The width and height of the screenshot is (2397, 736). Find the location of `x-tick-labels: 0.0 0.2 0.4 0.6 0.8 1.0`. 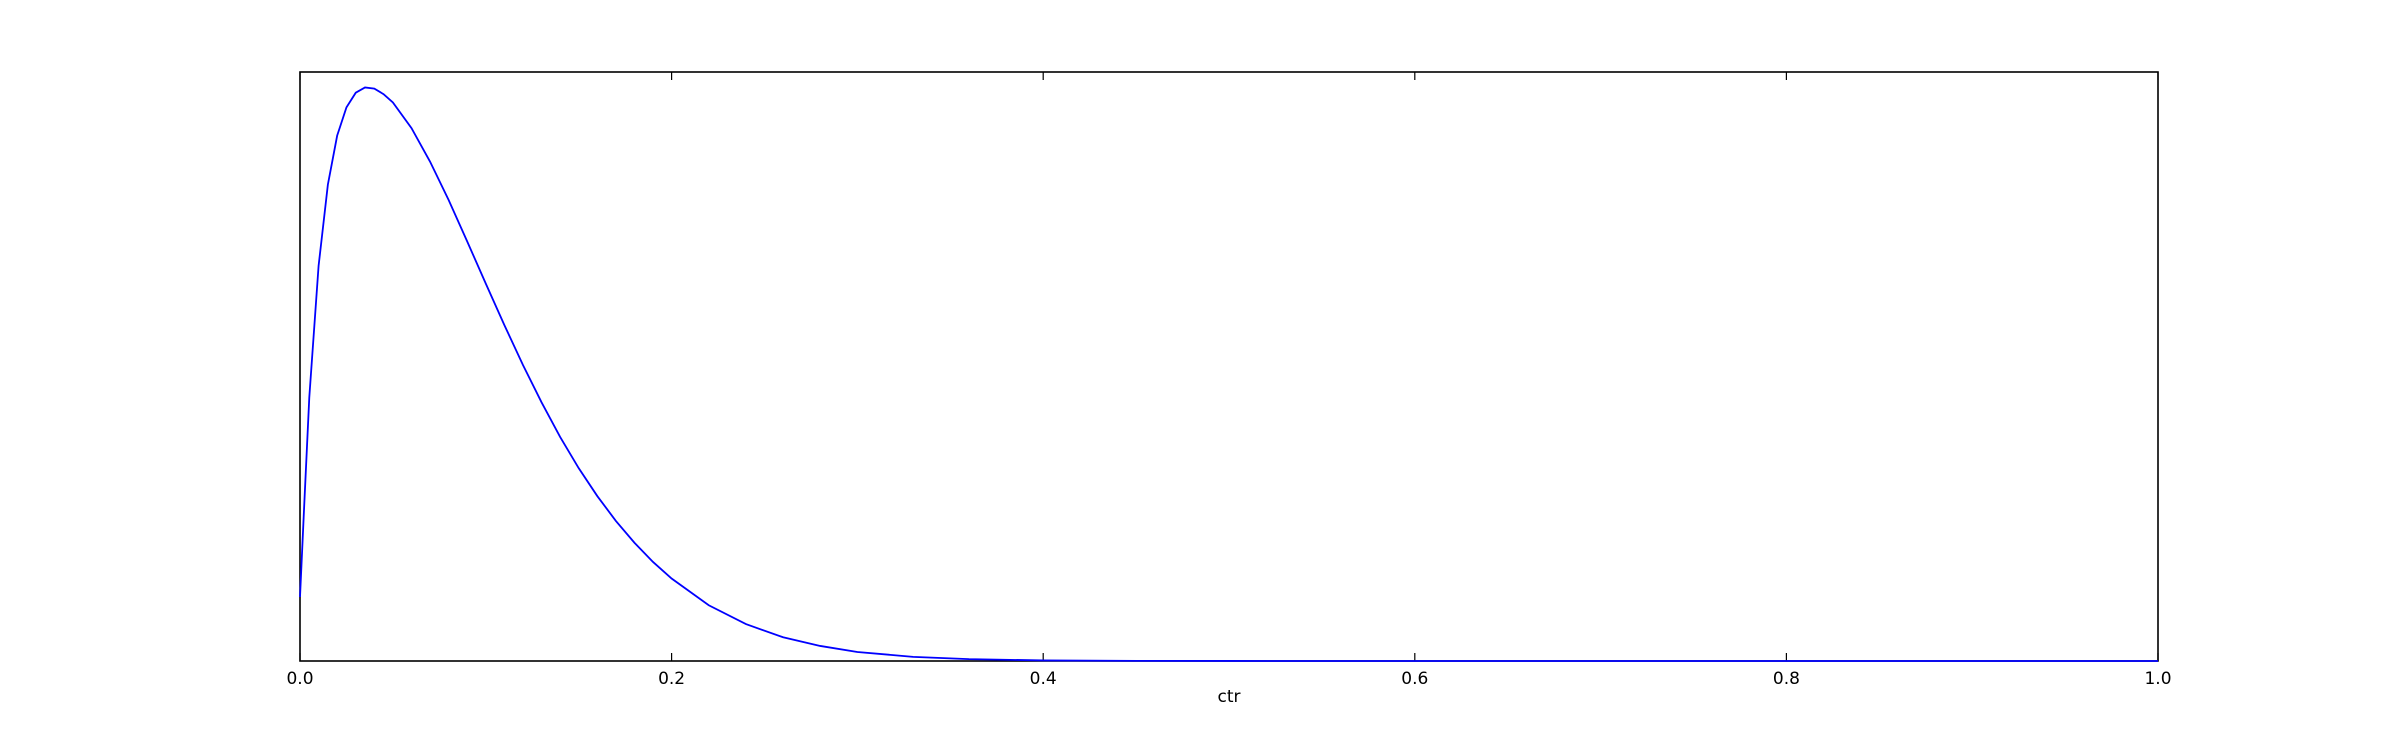

x-tick-labels: 0.0 0.2 0.4 0.6 0.8 1.0 is located at coordinates (1228, 679).